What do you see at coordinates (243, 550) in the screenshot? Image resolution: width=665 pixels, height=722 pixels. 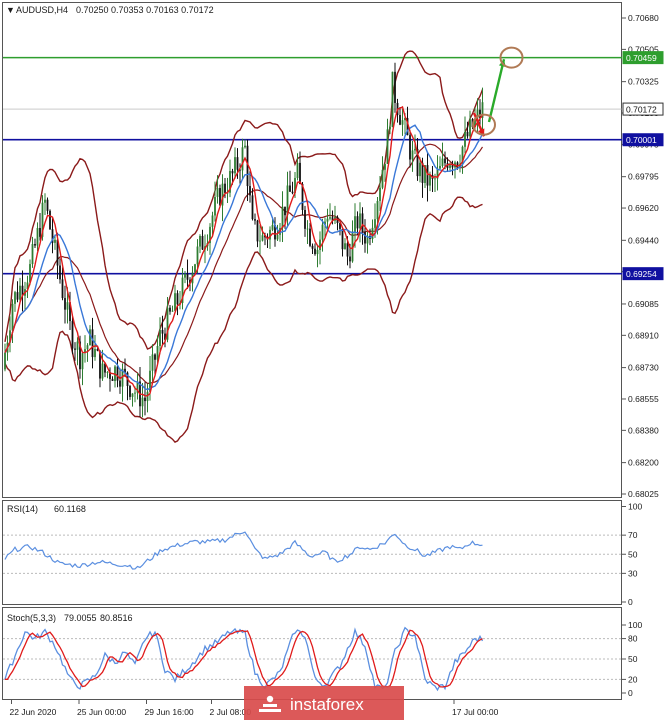 I see `rsi-series` at bounding box center [243, 550].